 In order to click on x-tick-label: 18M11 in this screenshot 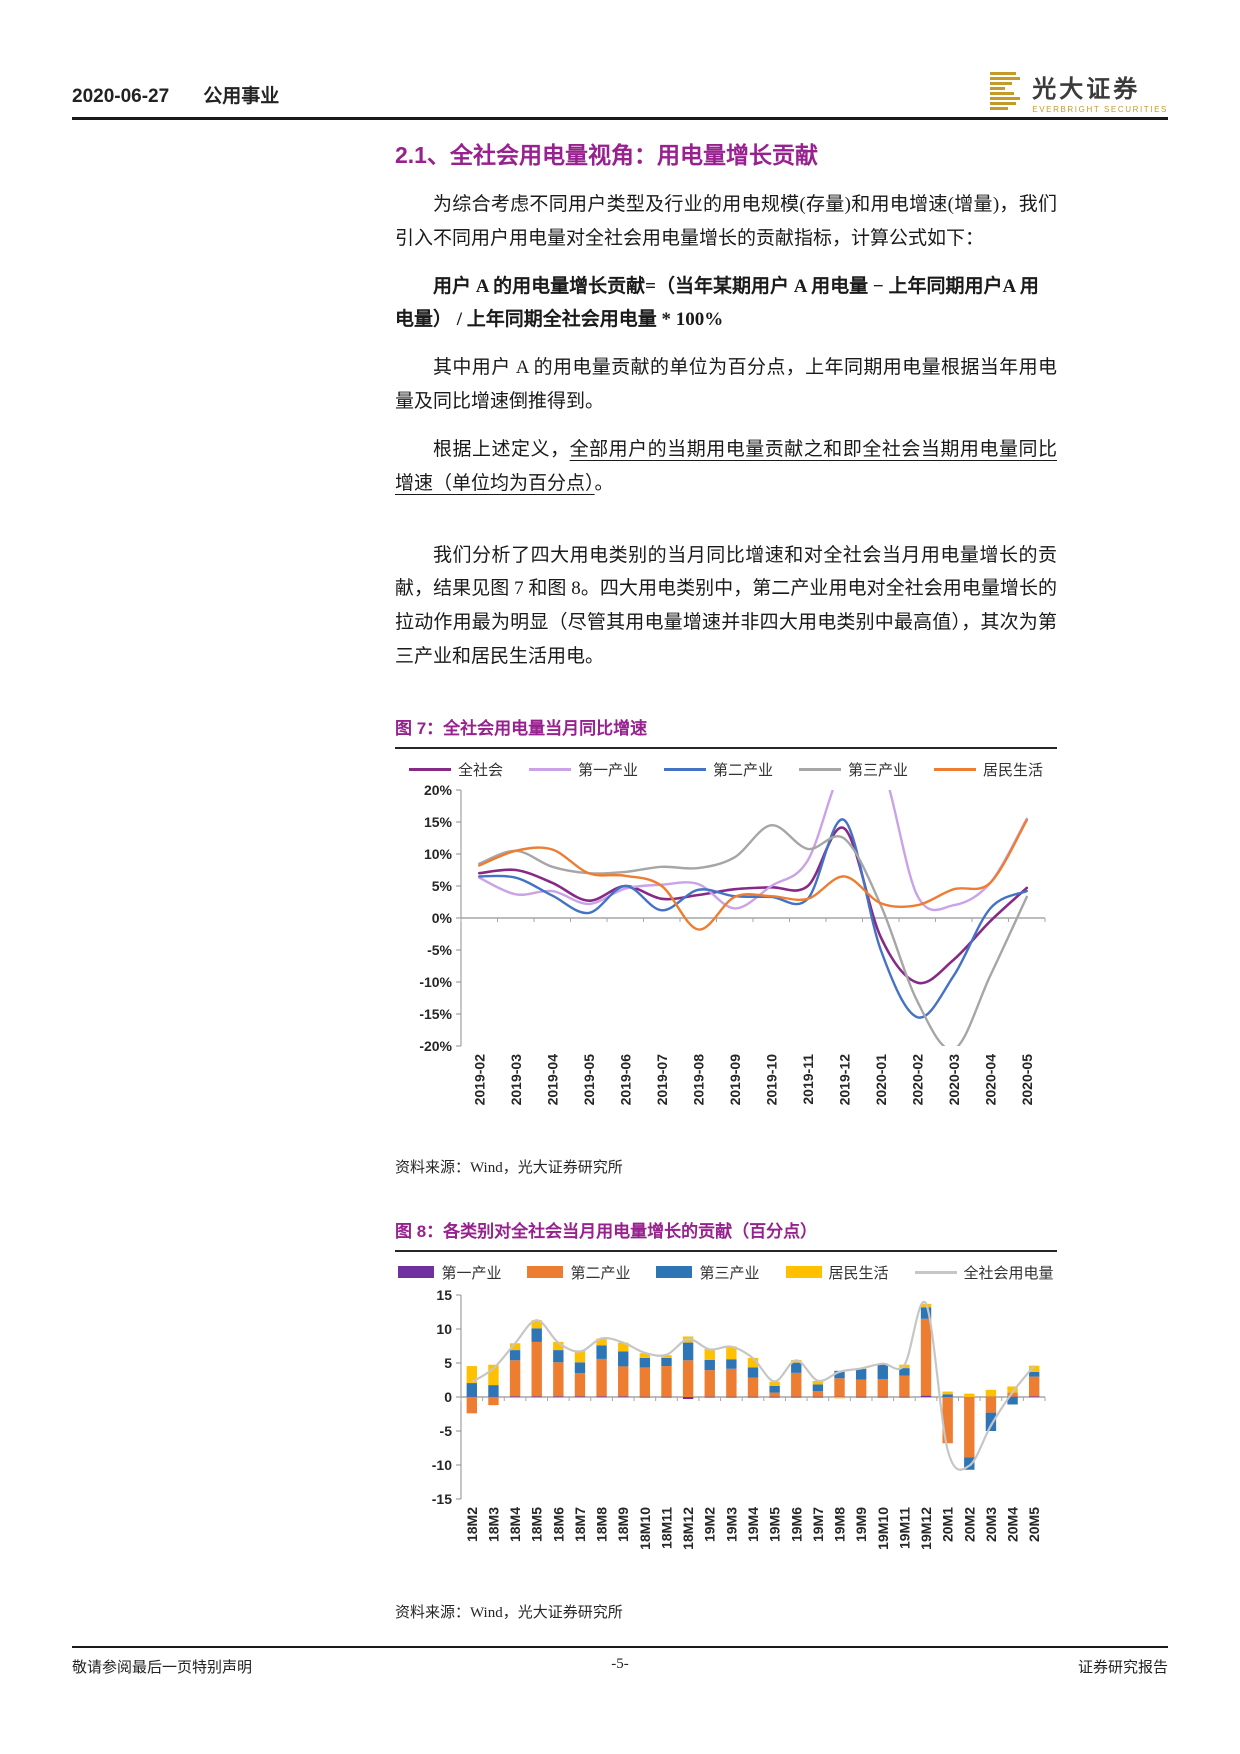, I will do `click(666, 1528)`.